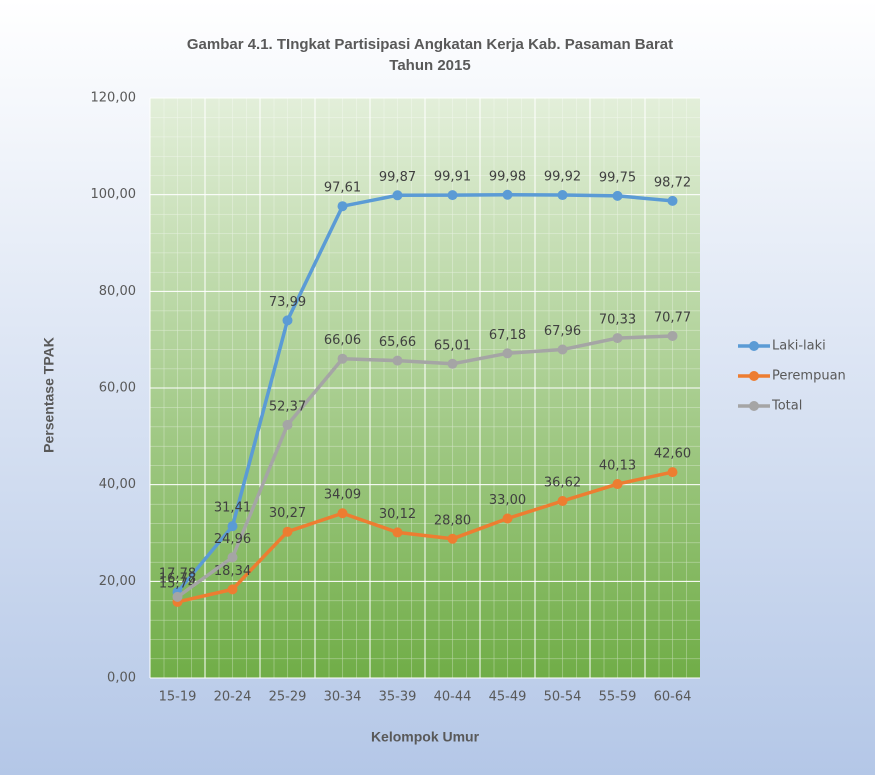 The height and width of the screenshot is (775, 875). What do you see at coordinates (618, 697) in the screenshot?
I see `x-tick-label: 55-59` at bounding box center [618, 697].